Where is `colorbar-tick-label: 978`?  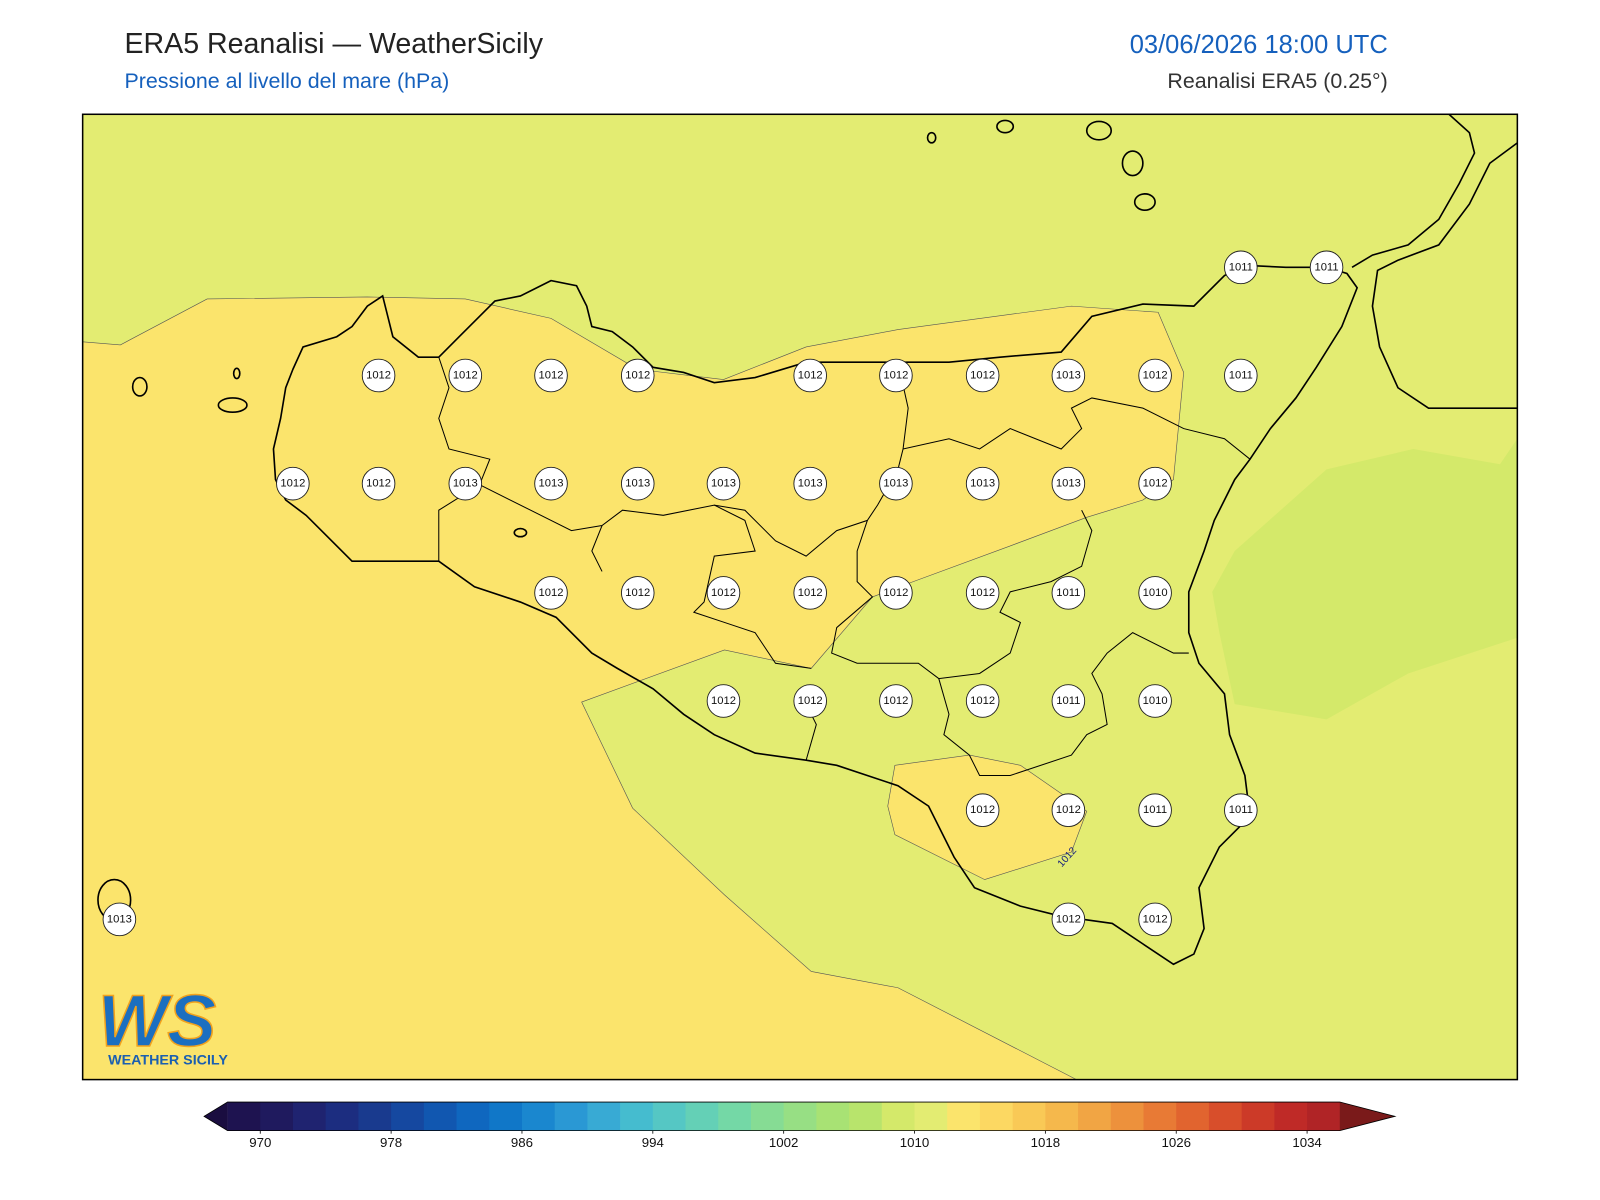 colorbar-tick-label: 978 is located at coordinates (391, 1142).